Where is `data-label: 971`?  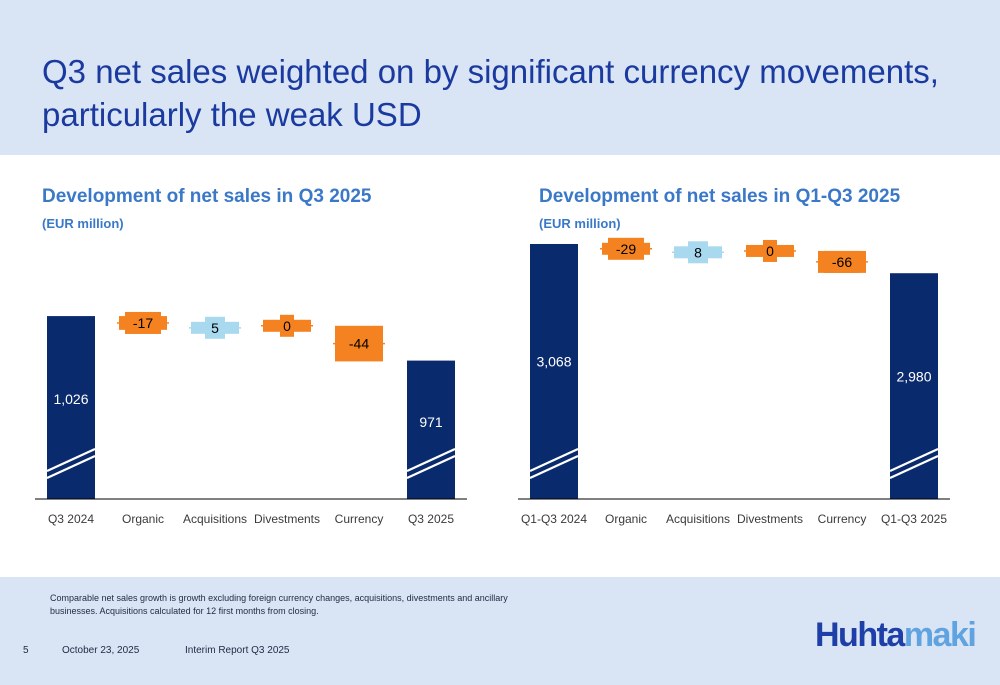
data-label: 971 is located at coordinates (431, 422).